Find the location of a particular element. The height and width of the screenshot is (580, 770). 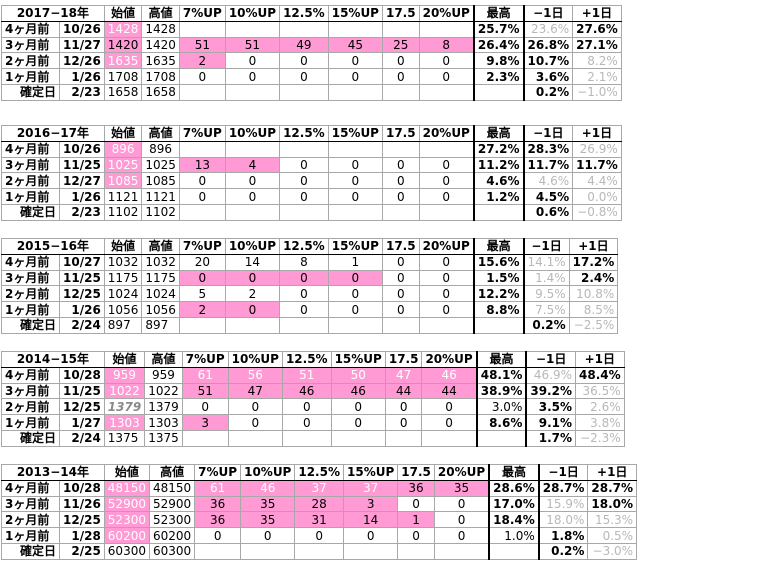

cell-p1: 3.8% is located at coordinates (600, 422).